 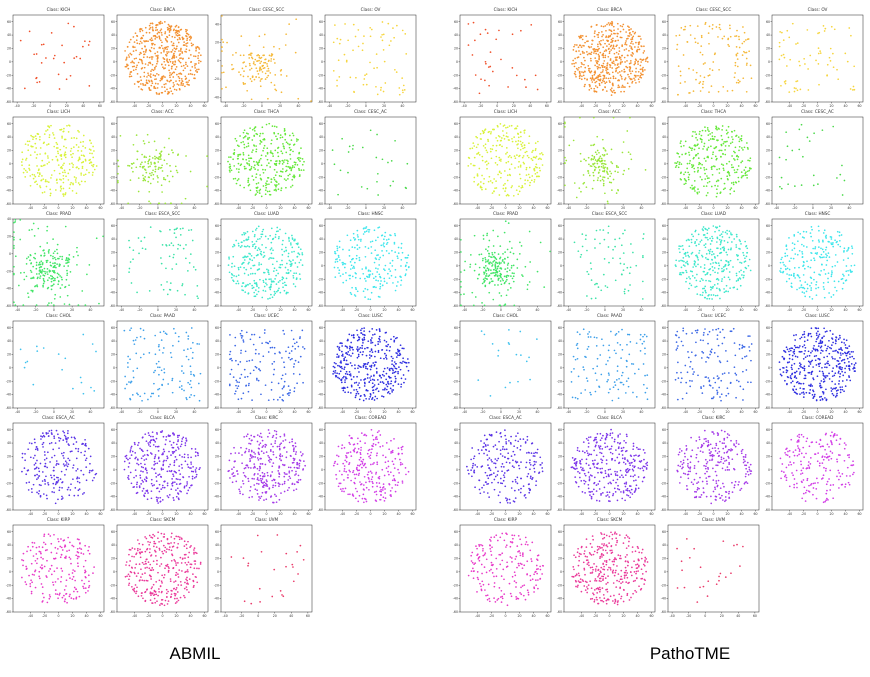 What do you see at coordinates (9, 545) in the screenshot?
I see `y-tick-label: 40` at bounding box center [9, 545].